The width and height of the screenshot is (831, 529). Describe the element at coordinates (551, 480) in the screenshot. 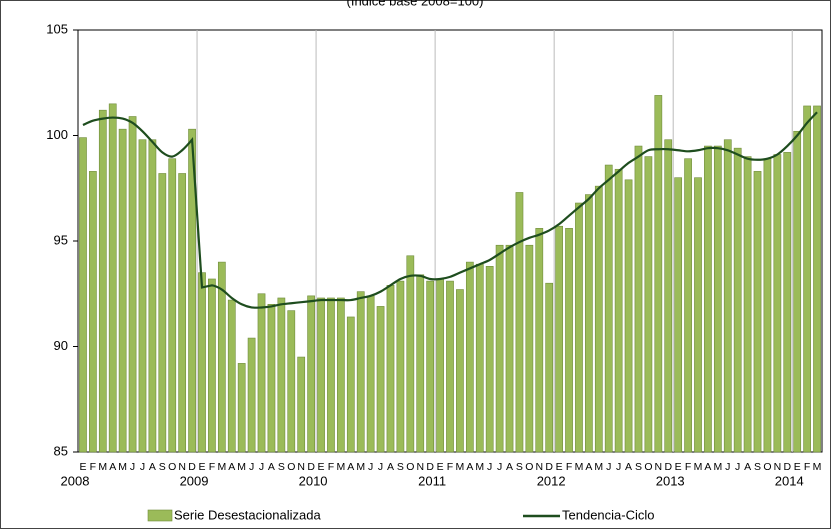

I see `year-label: 2012` at that location.